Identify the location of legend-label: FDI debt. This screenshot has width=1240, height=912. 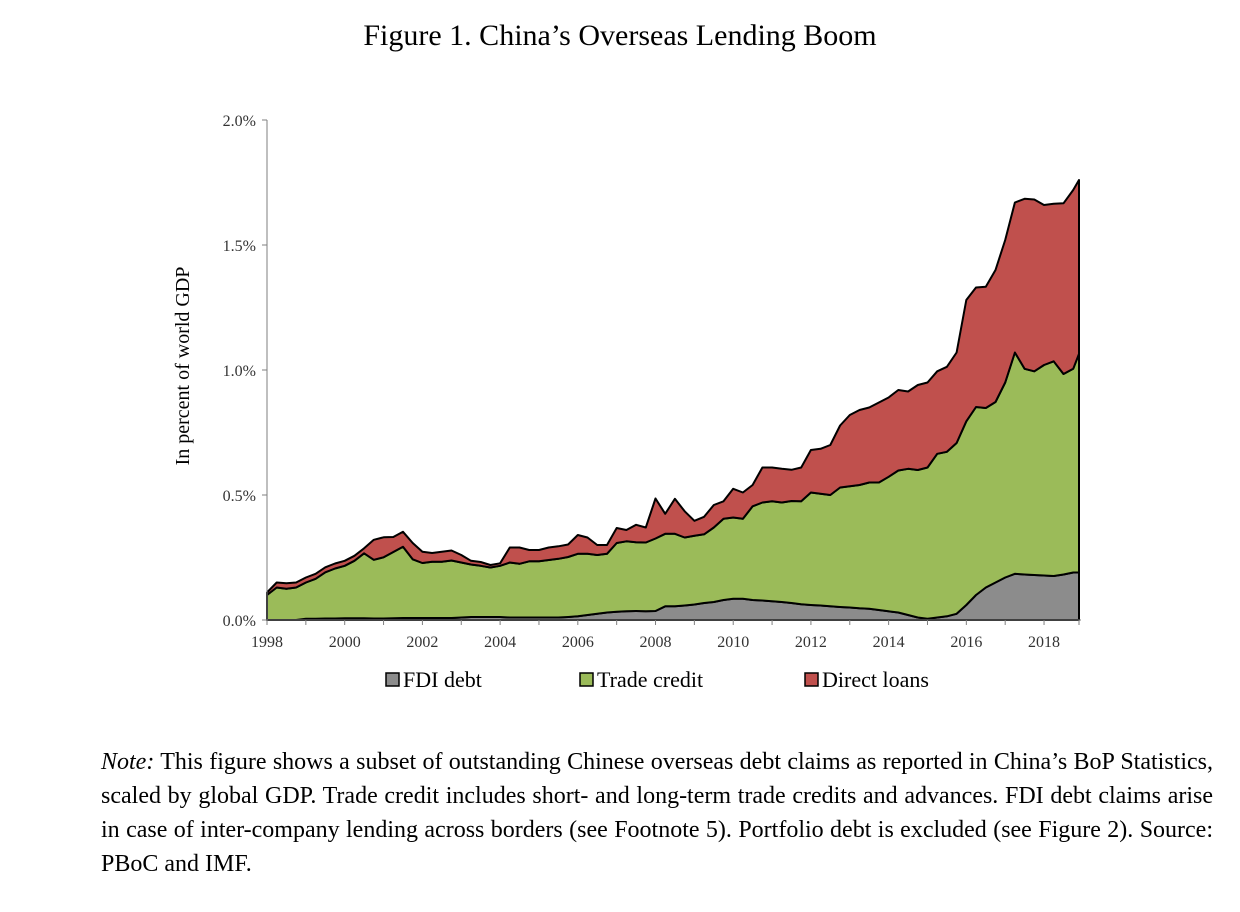
(442, 679).